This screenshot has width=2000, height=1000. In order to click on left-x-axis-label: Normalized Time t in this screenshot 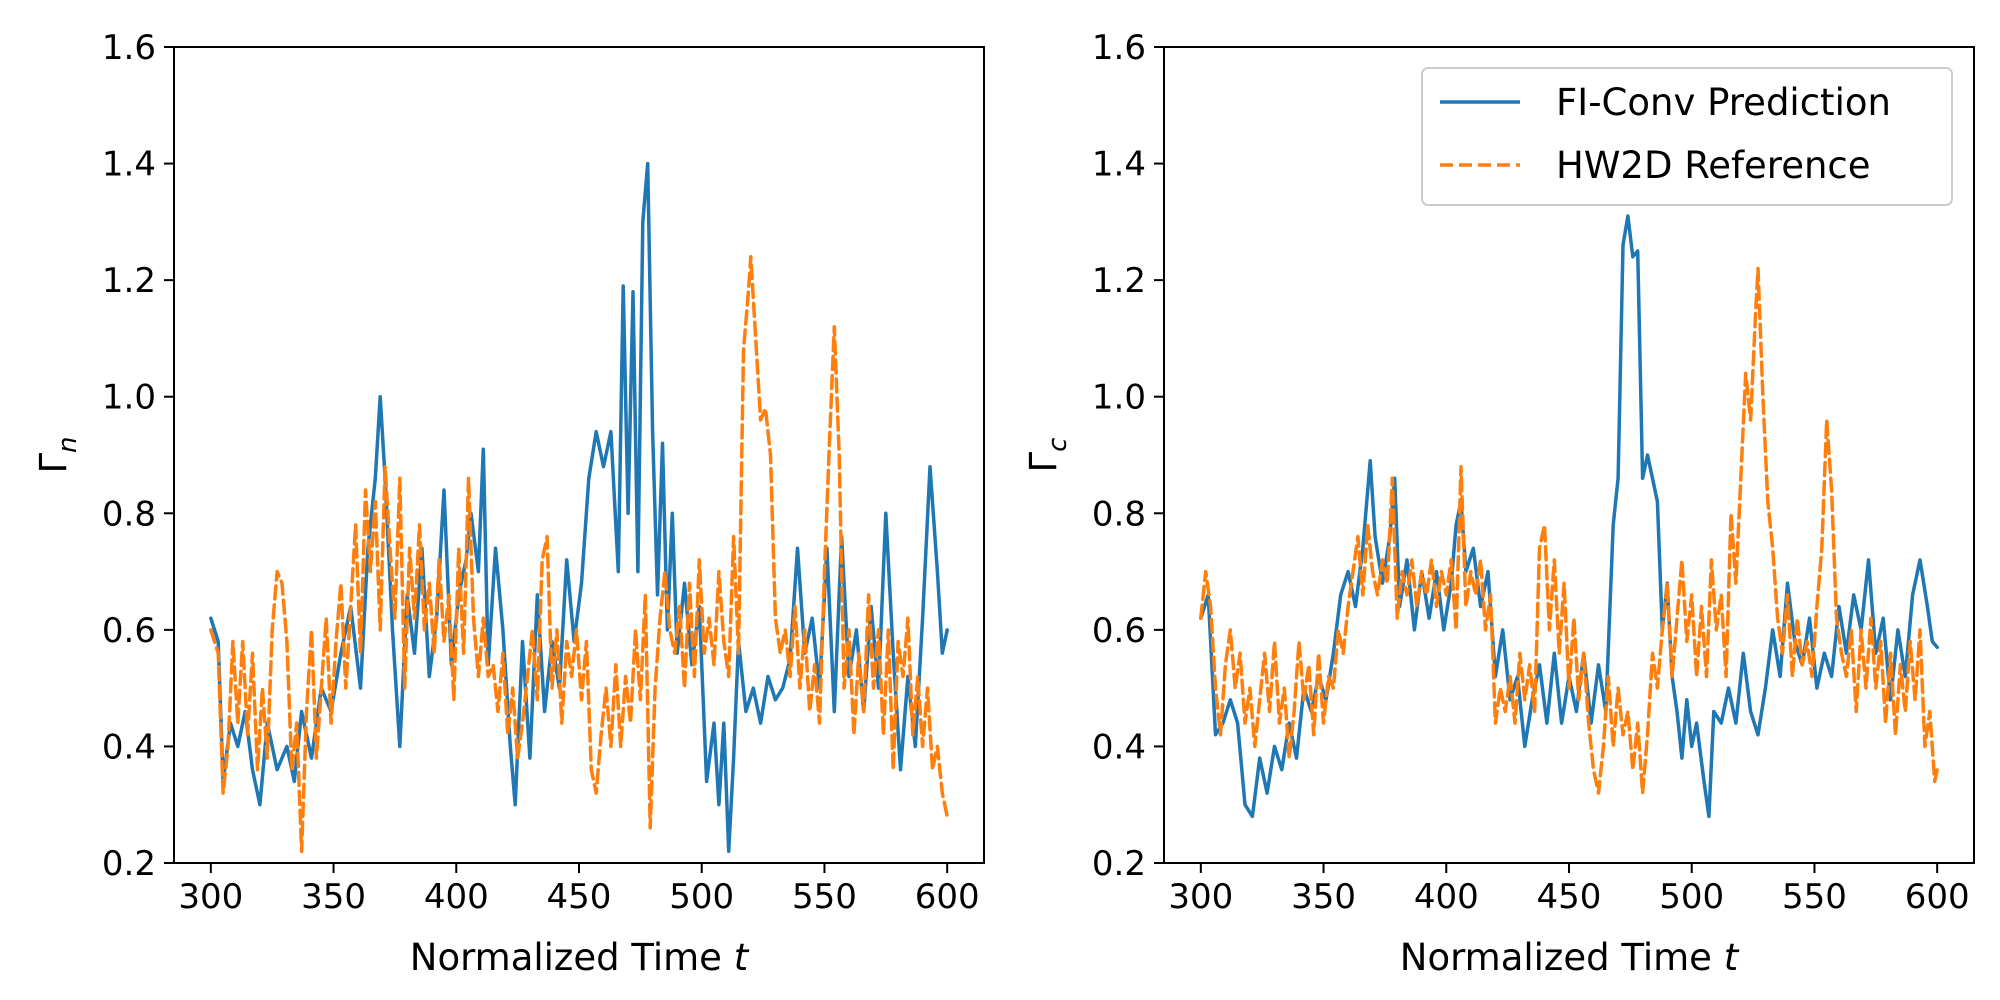, I will do `click(580, 957)`.